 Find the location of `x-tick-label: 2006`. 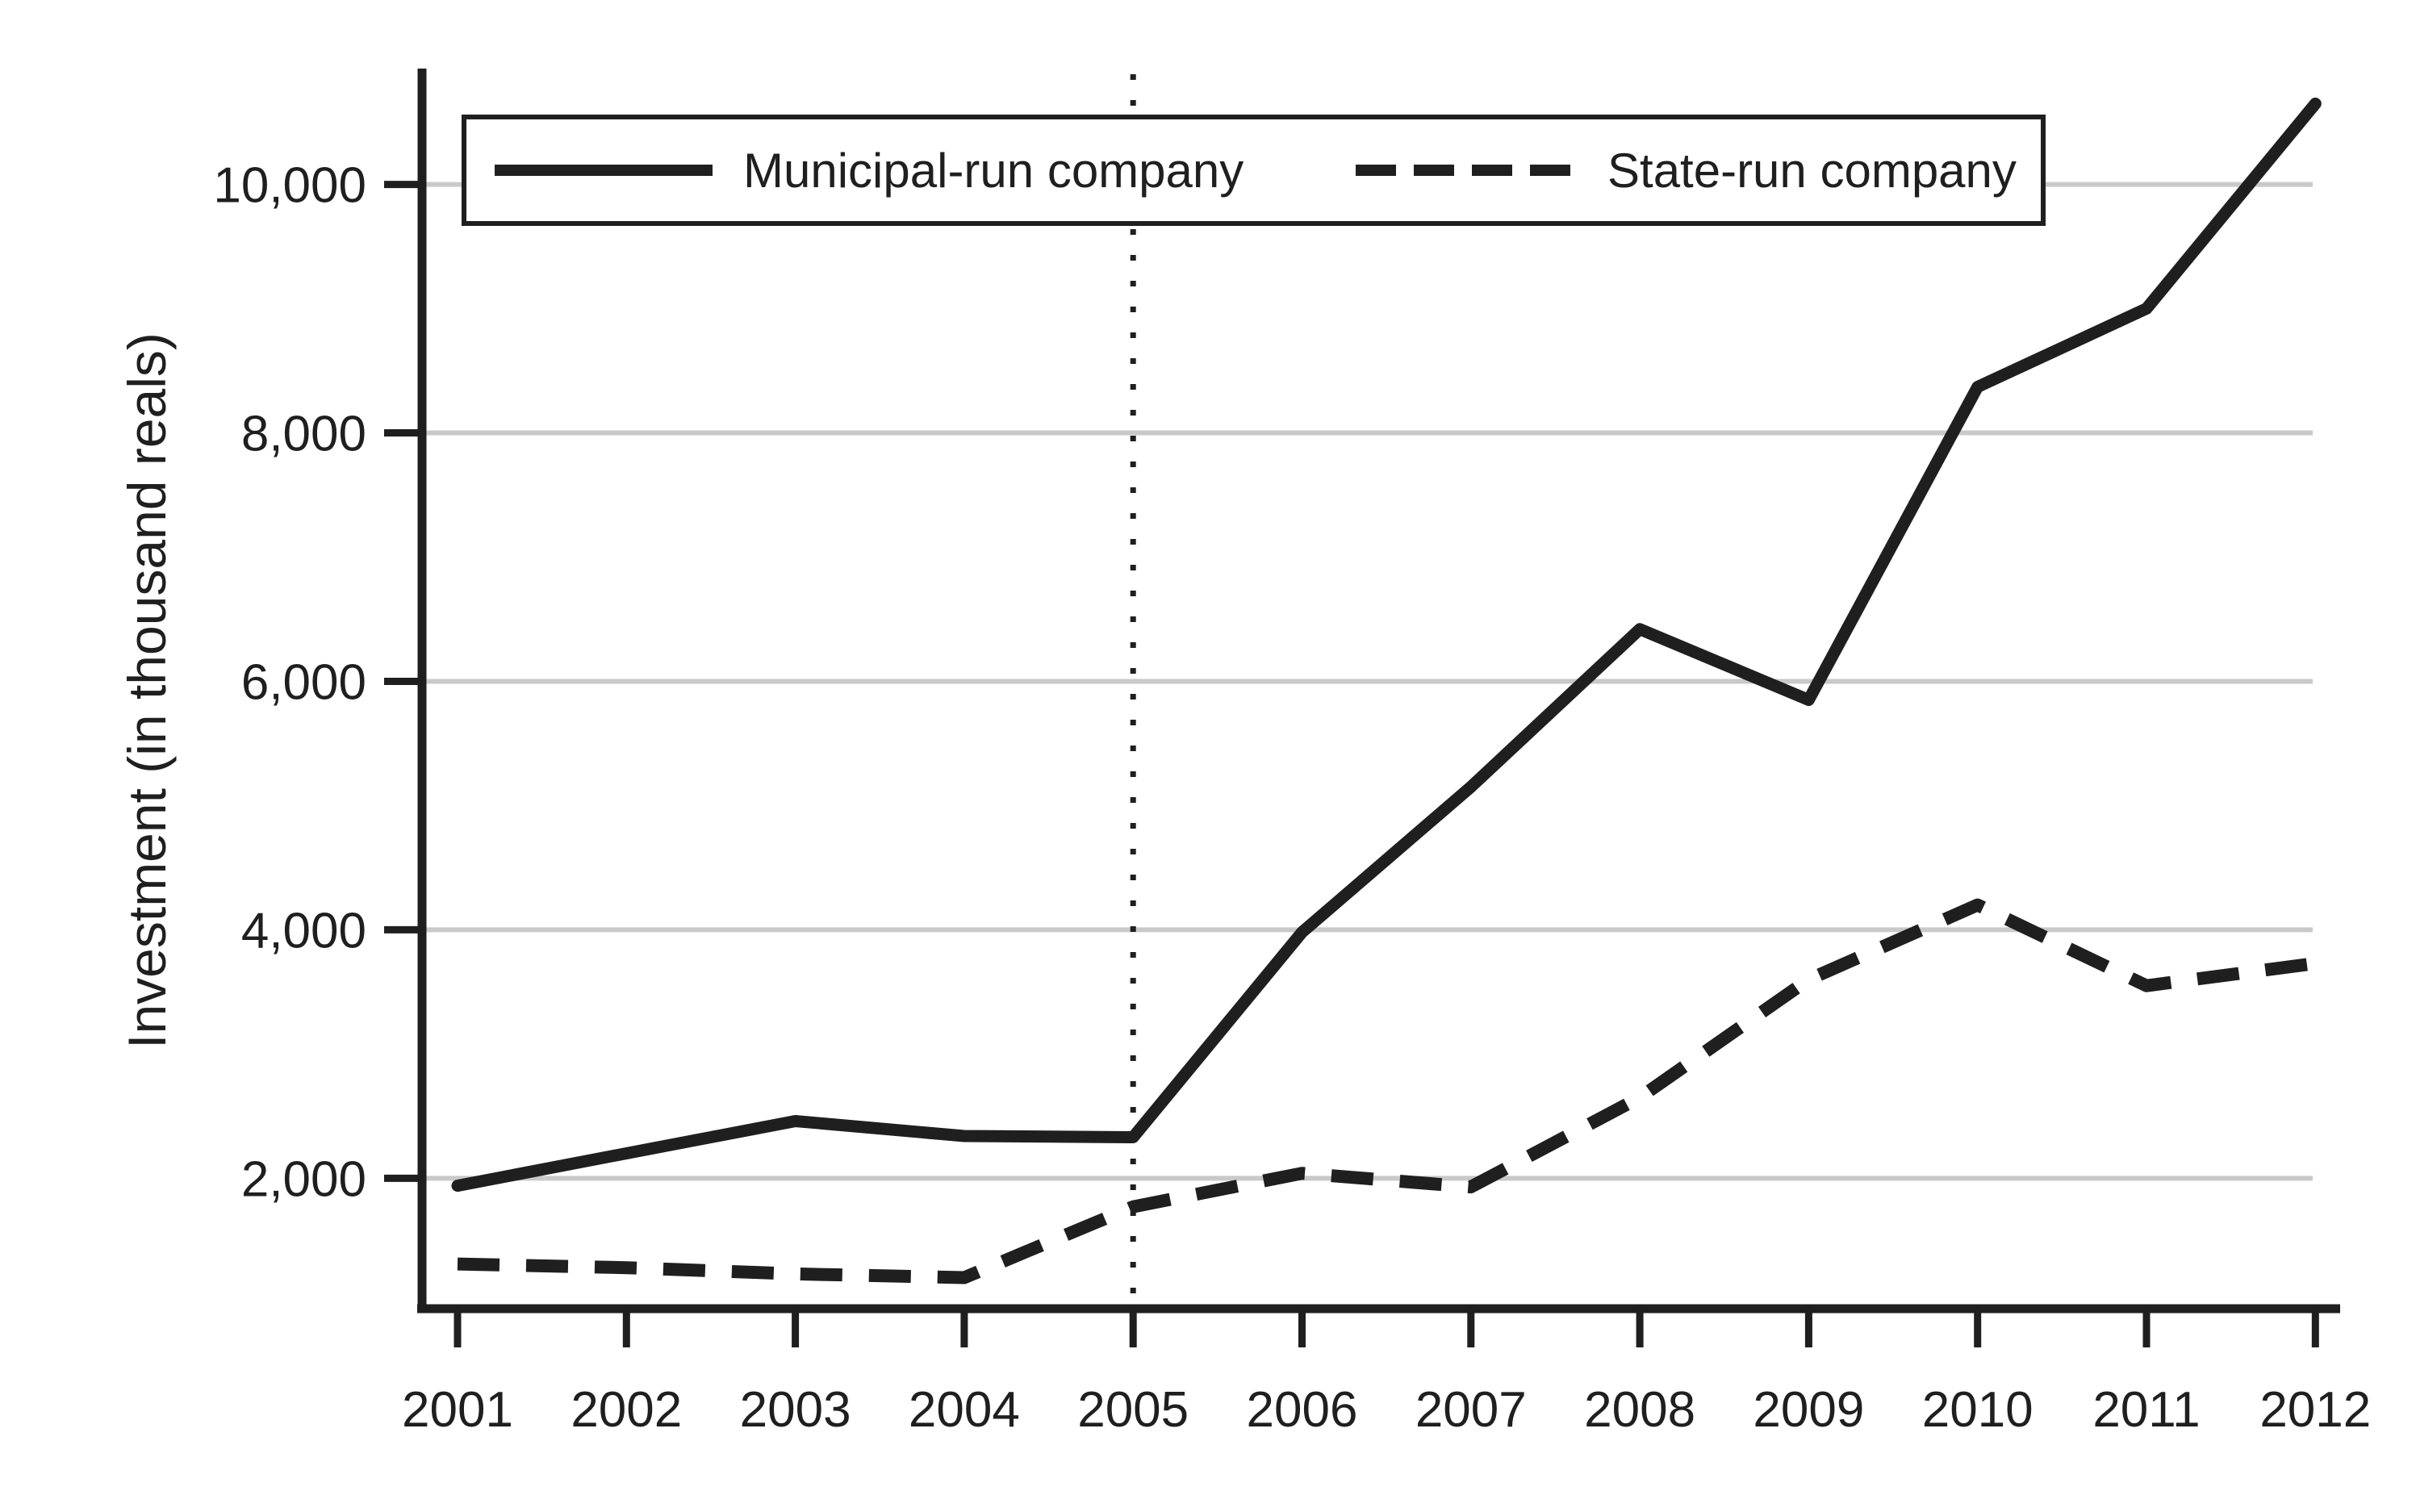

x-tick-label: 2006 is located at coordinates (1302, 1410).